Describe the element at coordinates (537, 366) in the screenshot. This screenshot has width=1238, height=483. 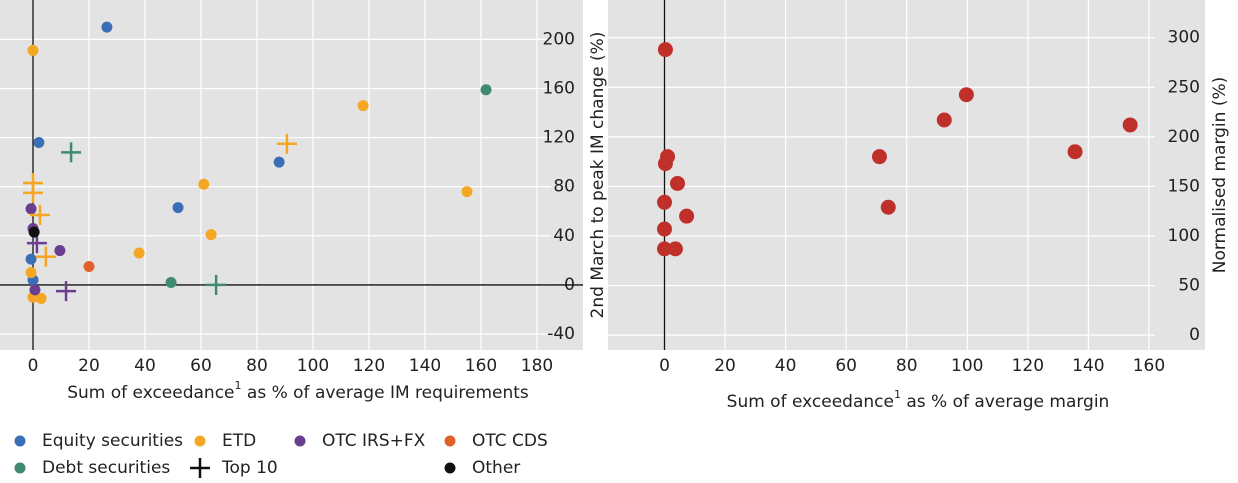
I see `x-tick-label: 180` at that location.